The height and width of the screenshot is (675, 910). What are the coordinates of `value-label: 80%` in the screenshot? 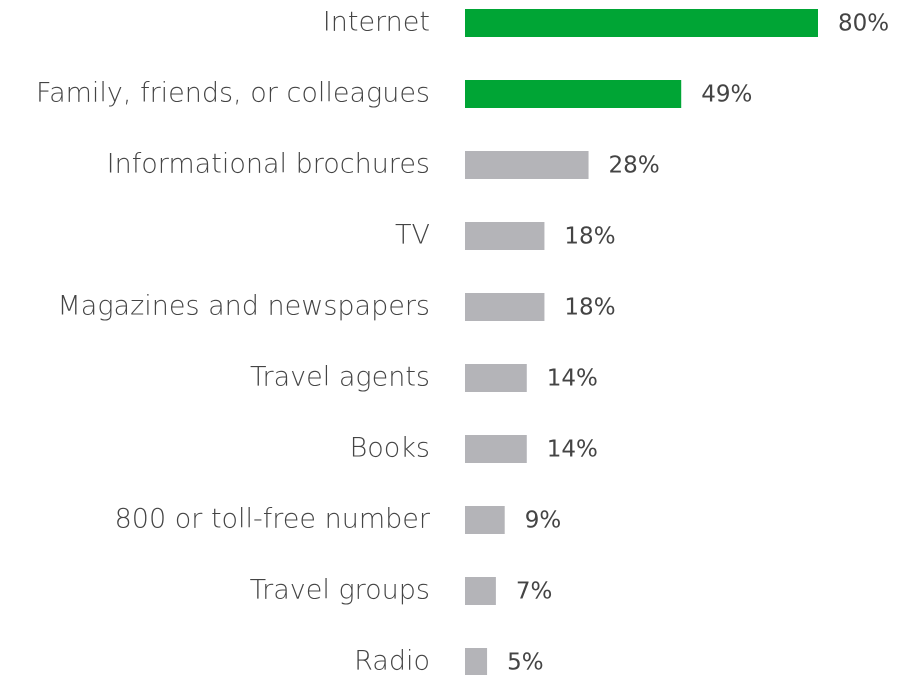 It's located at (863, 24).